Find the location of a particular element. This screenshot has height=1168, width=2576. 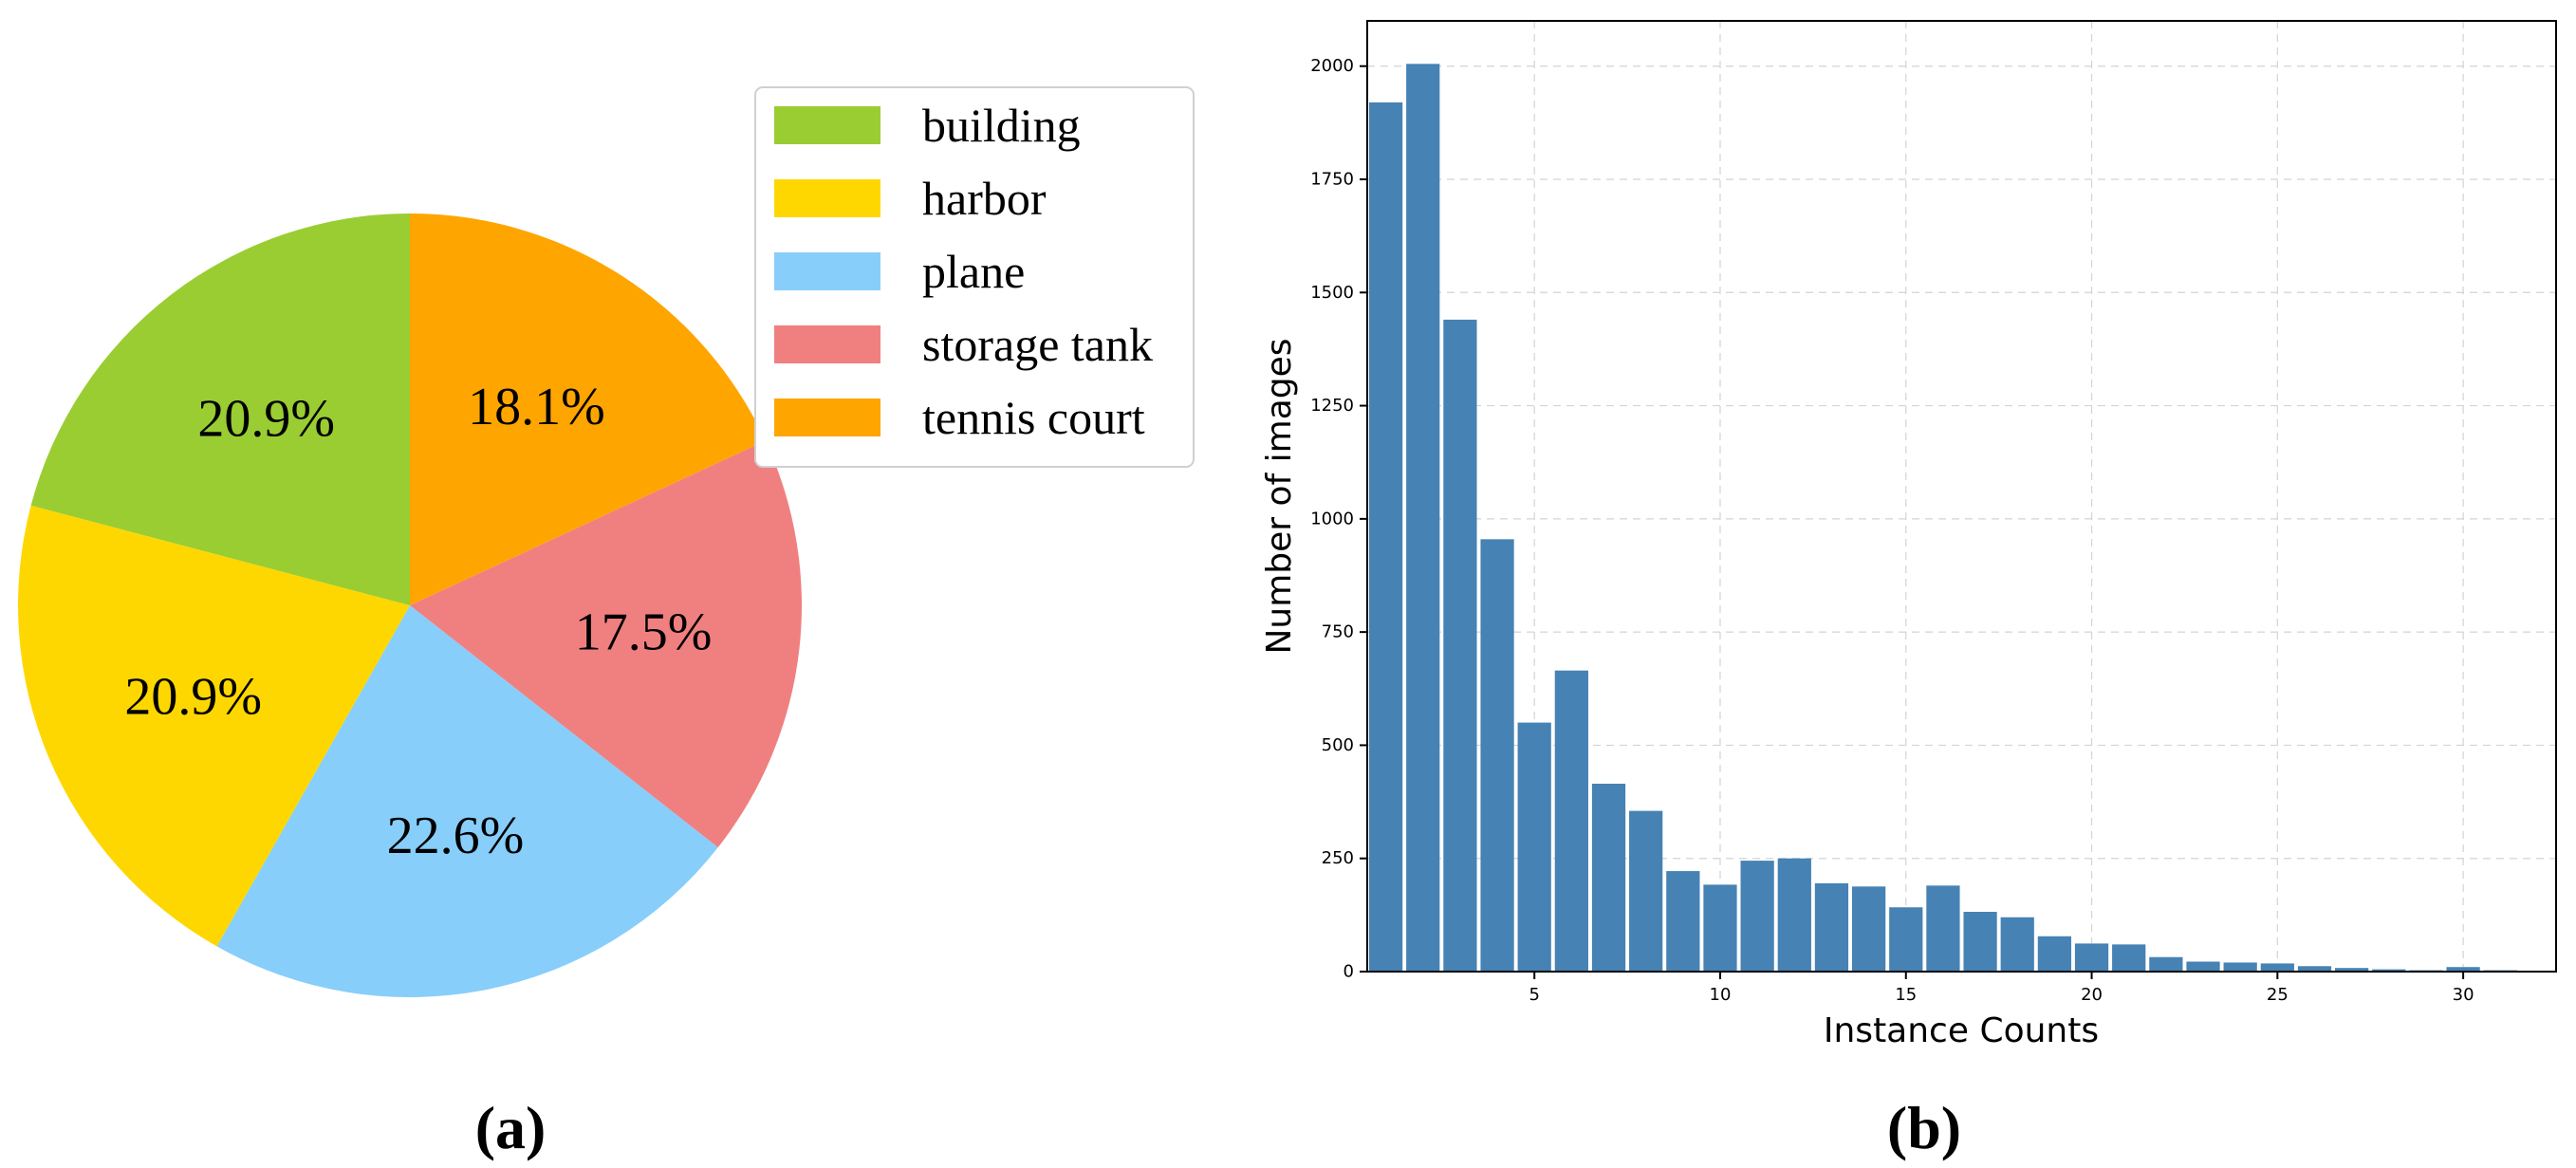

pie-label-harbor: 20.9% is located at coordinates (193, 696).